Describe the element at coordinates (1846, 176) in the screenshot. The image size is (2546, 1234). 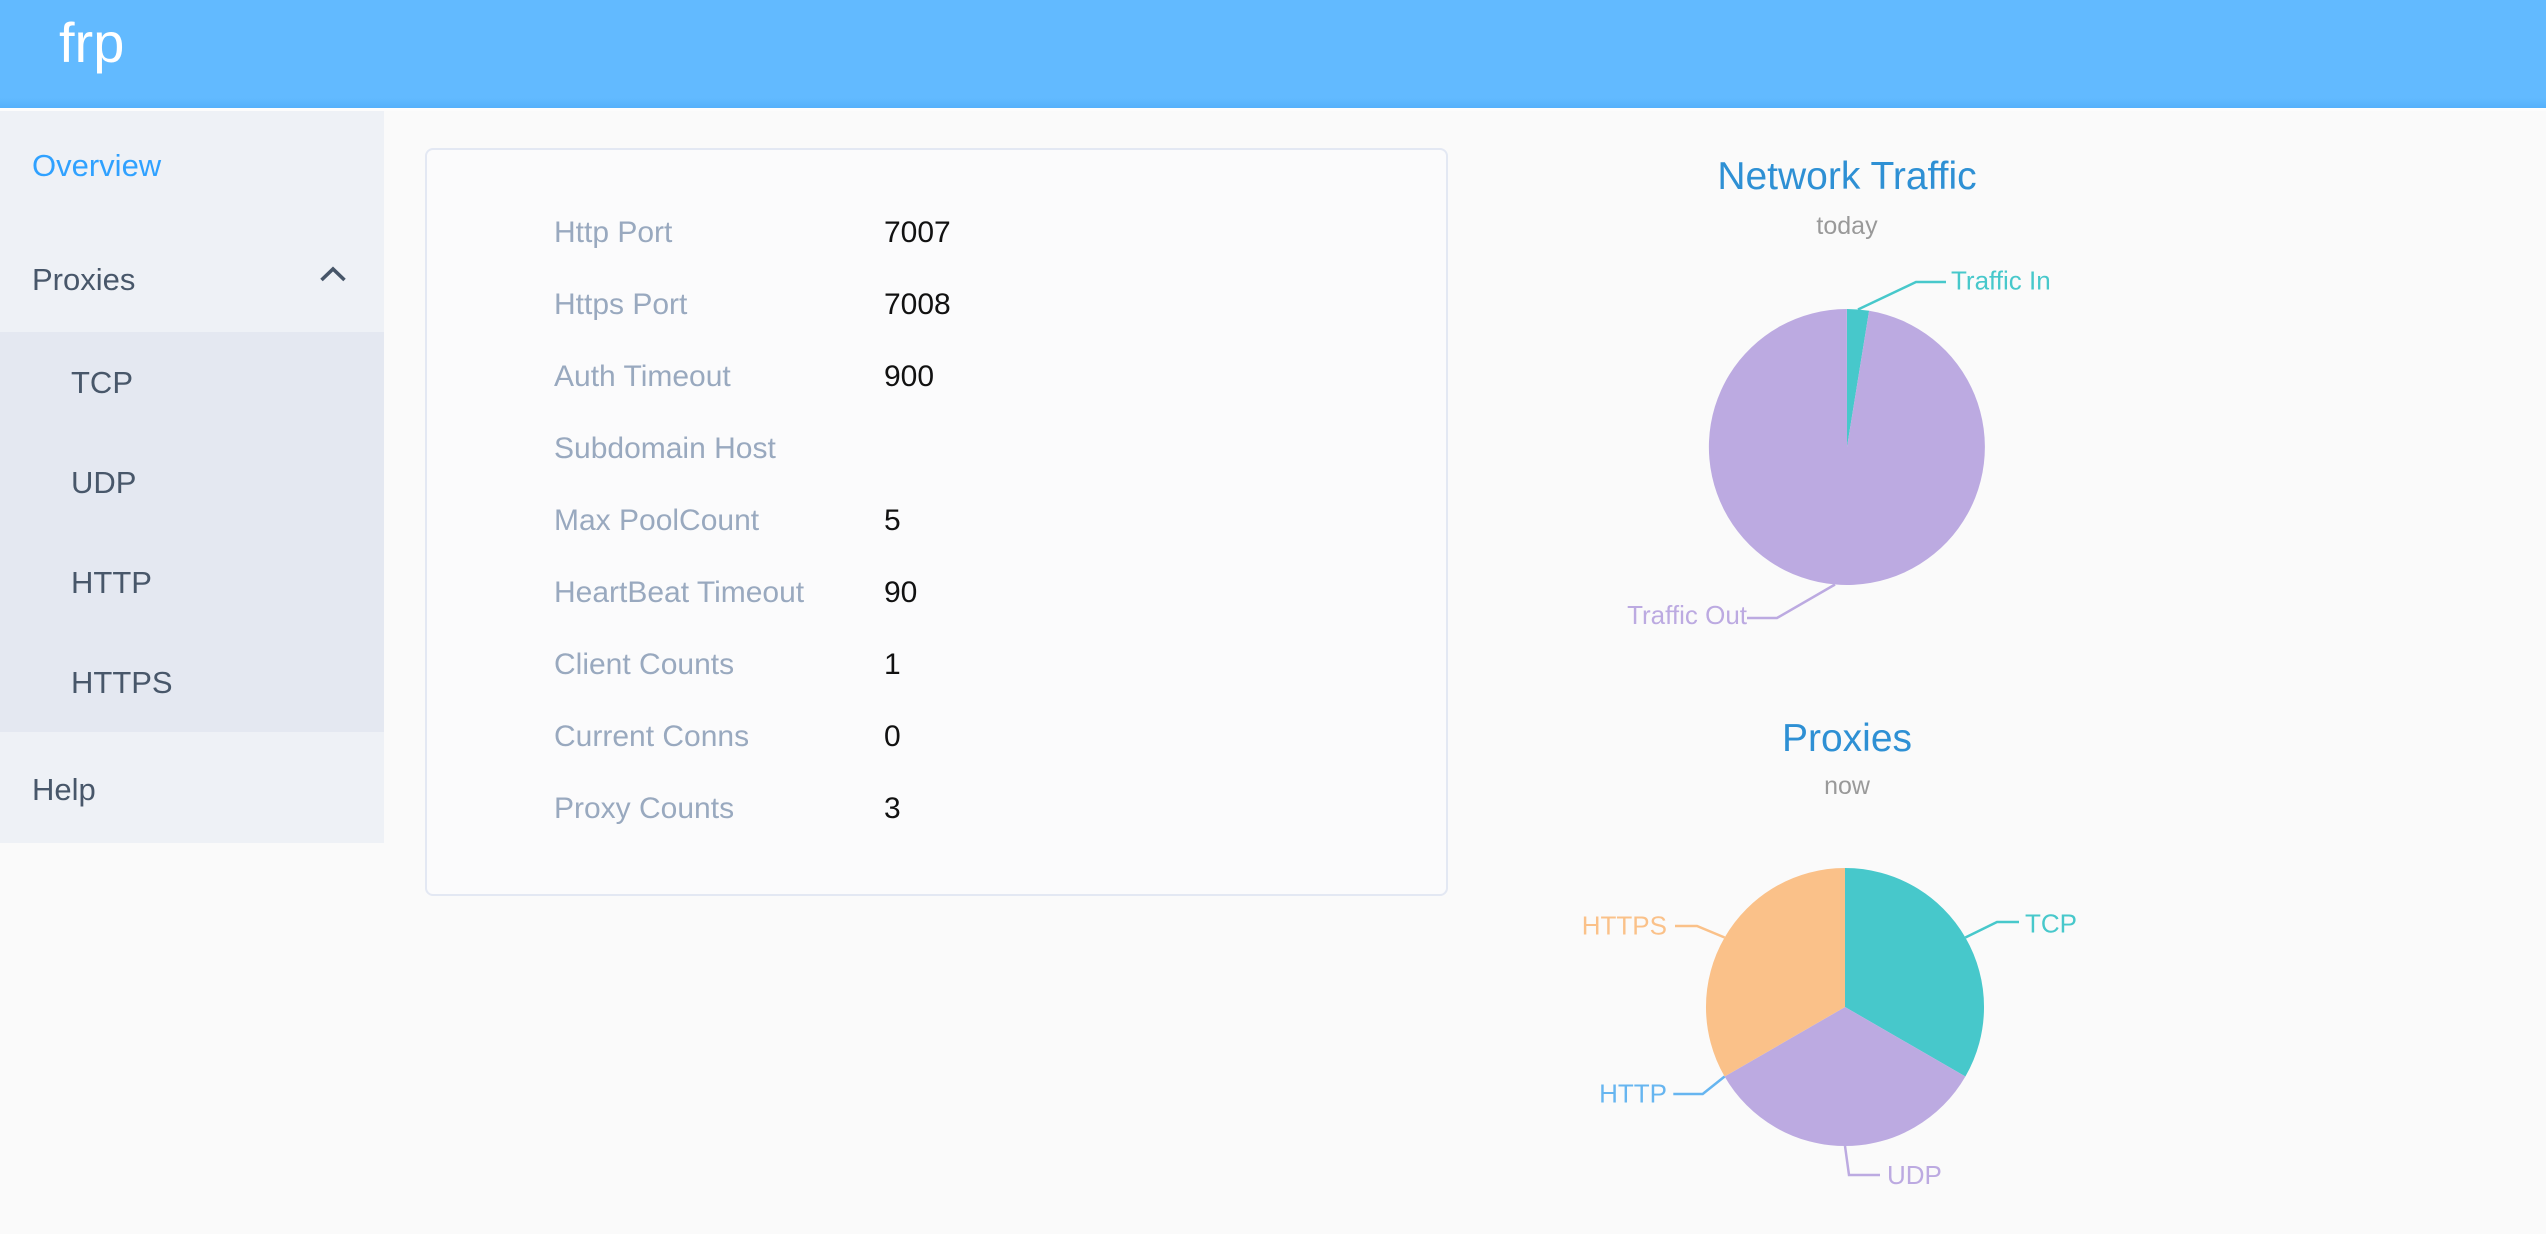
I see `svg-text: Network Traffic` at that location.